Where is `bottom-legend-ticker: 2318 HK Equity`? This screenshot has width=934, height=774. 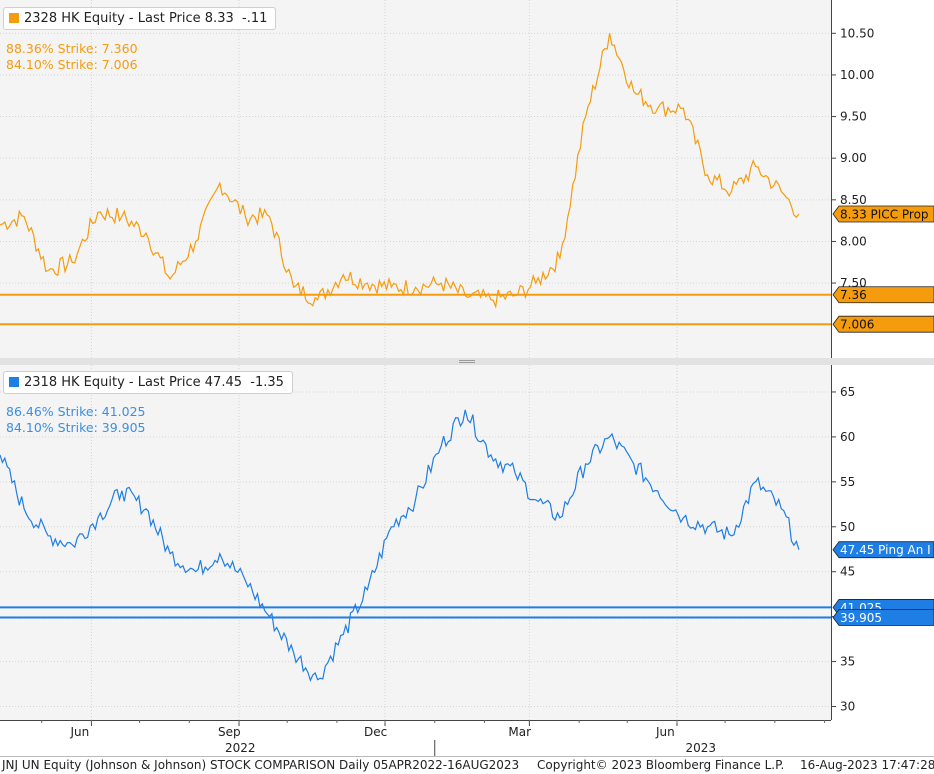 bottom-legend-ticker: 2318 HK Equity is located at coordinates (74, 382).